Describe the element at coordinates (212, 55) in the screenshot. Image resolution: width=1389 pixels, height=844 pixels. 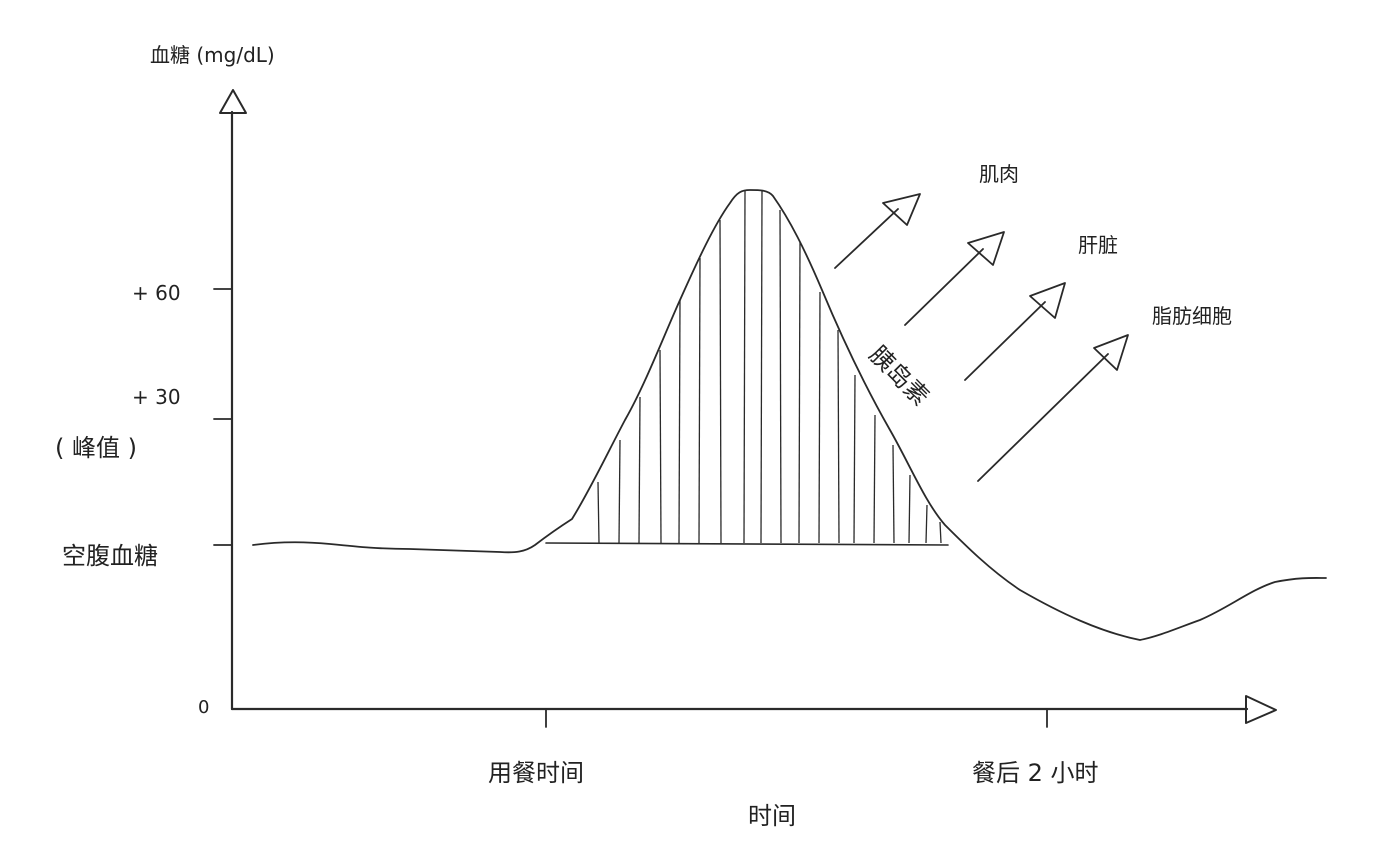
I see `y-axis-title: 血糖 (mg/dL)` at that location.